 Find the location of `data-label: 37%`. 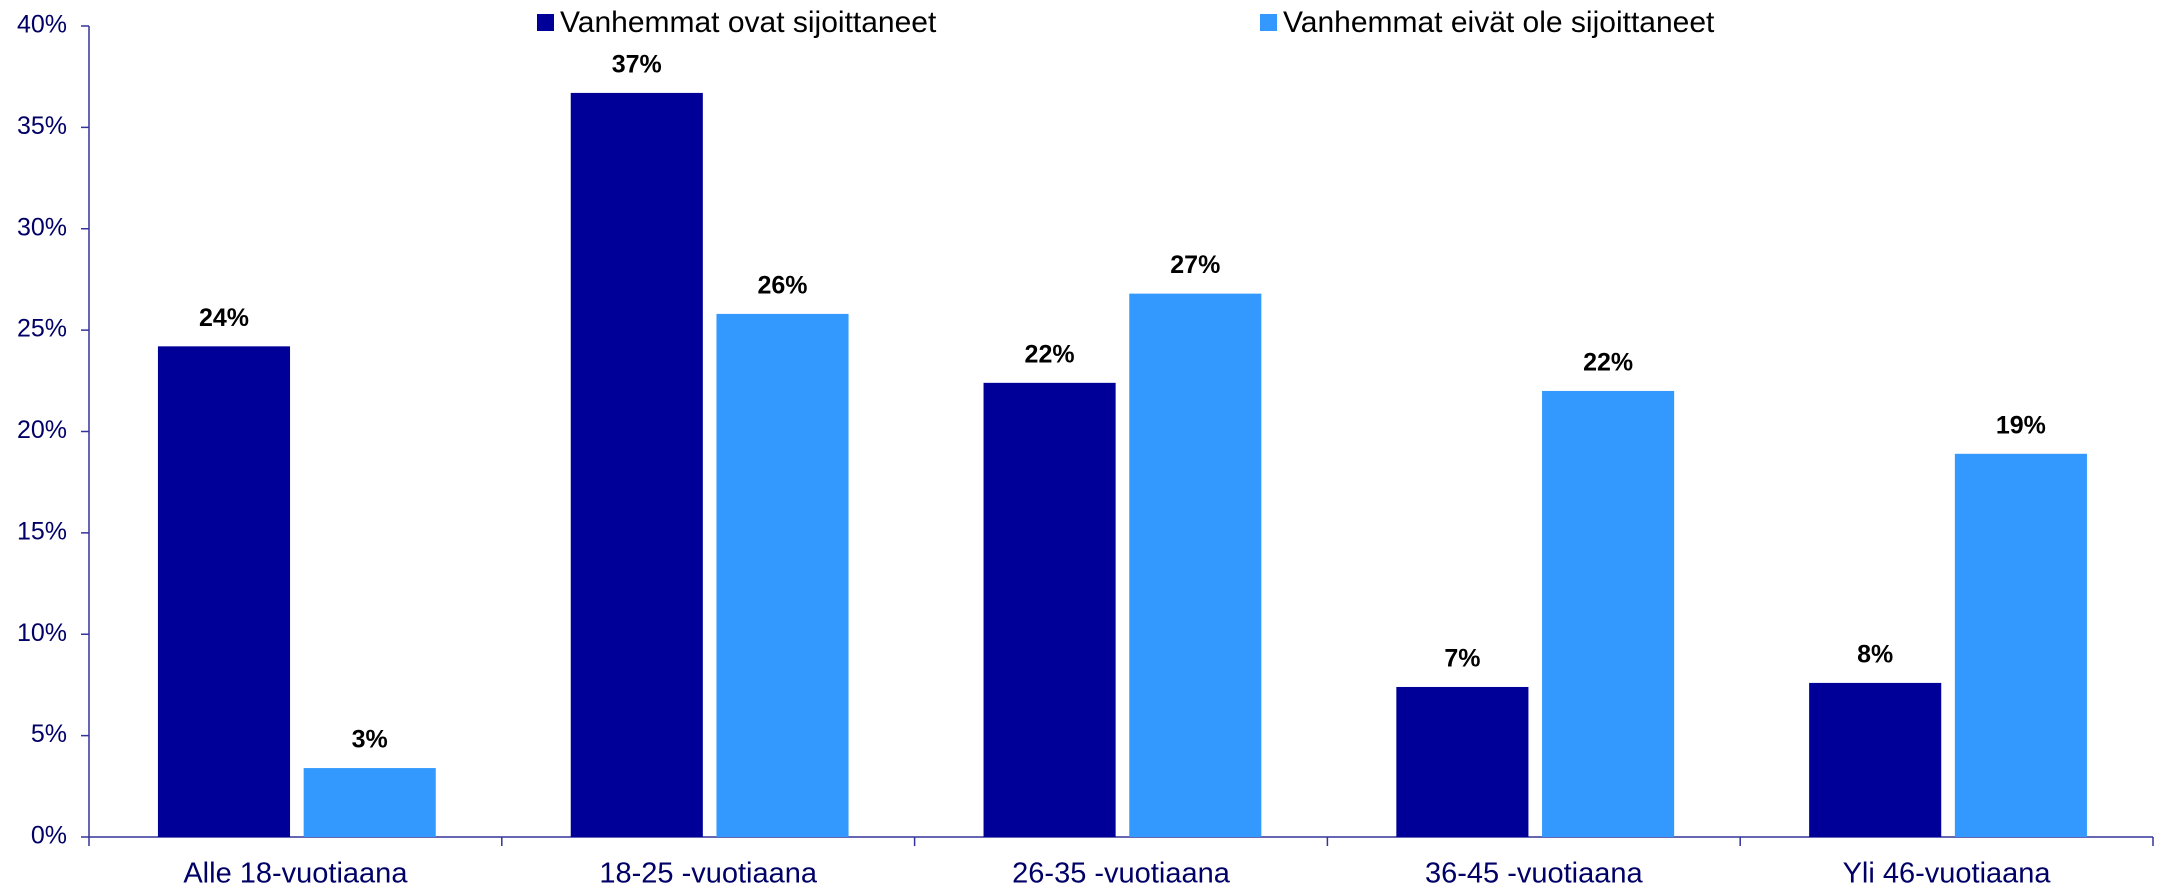

data-label: 37% is located at coordinates (637, 65).